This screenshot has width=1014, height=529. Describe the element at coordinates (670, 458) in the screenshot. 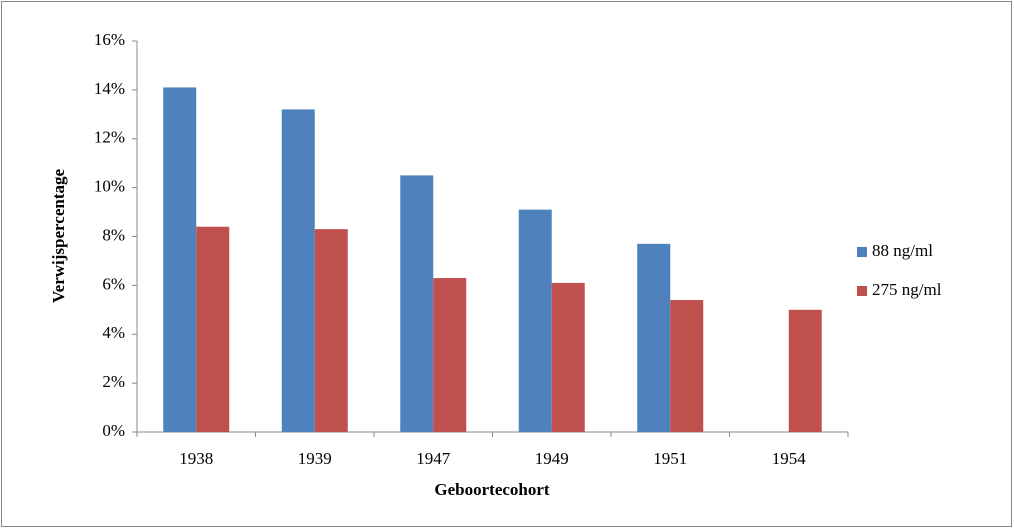

I see `x-tick-label: 1951` at that location.